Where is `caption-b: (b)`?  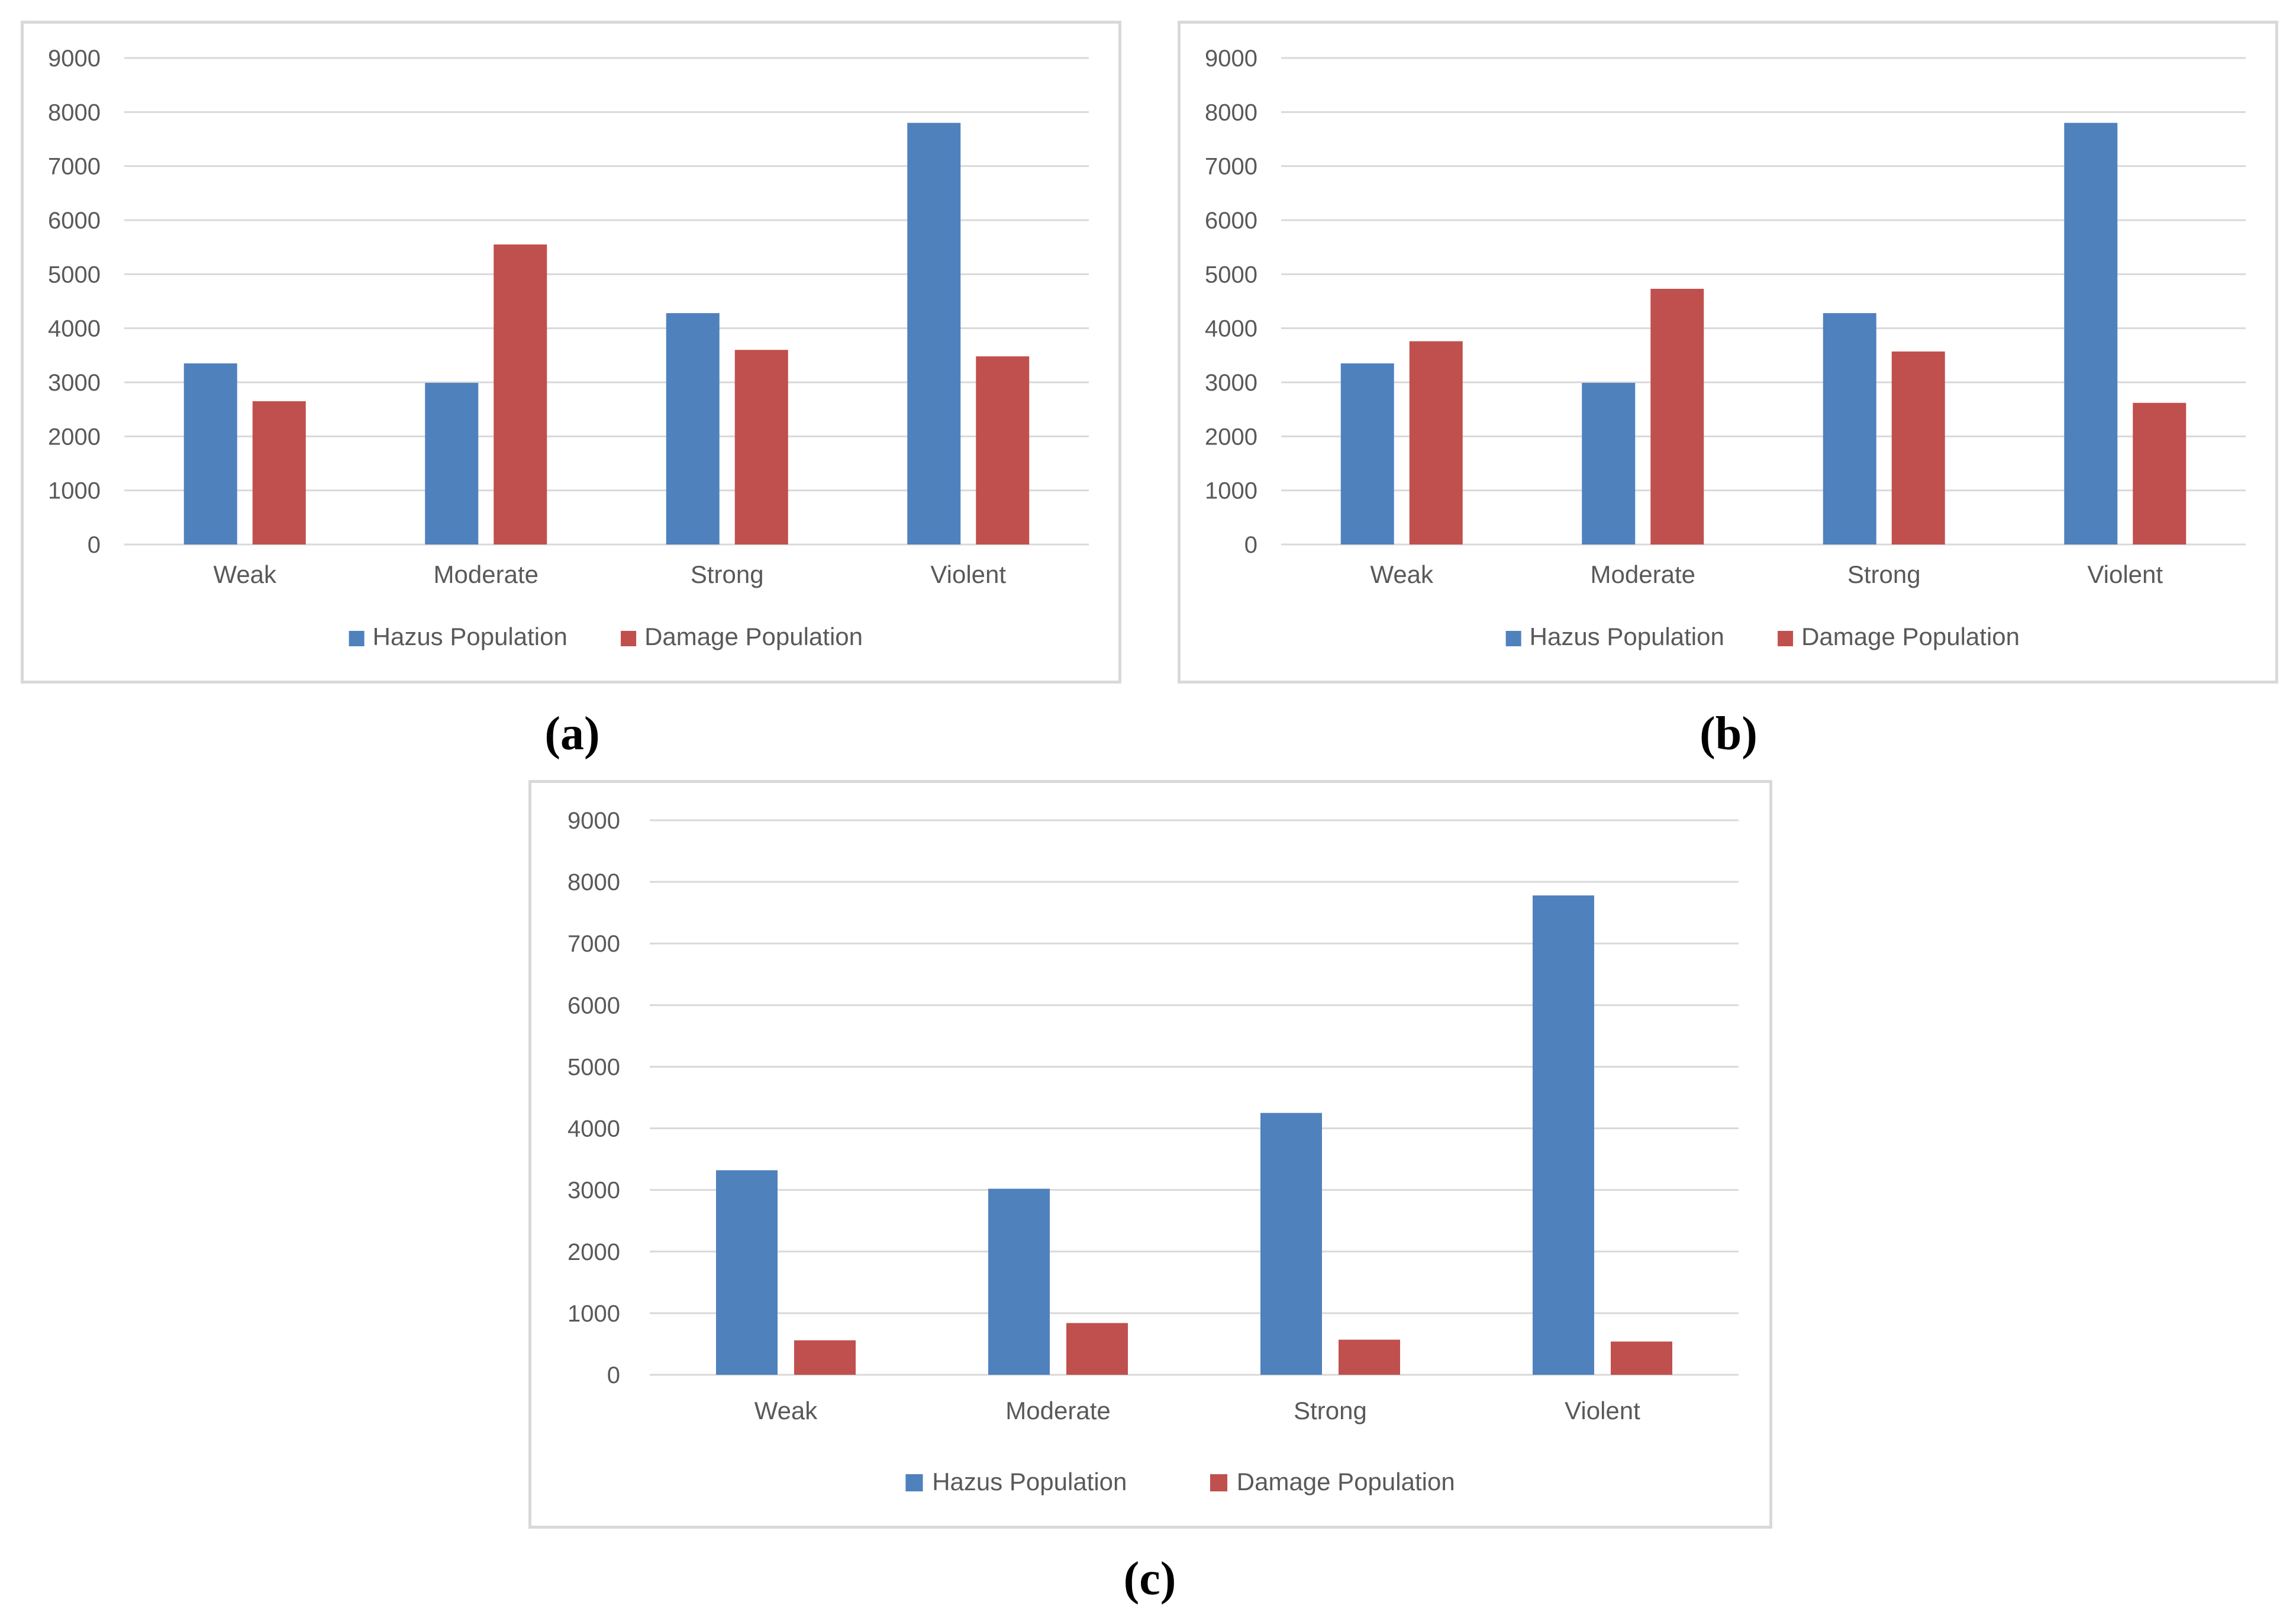 caption-b: (b) is located at coordinates (1729, 734).